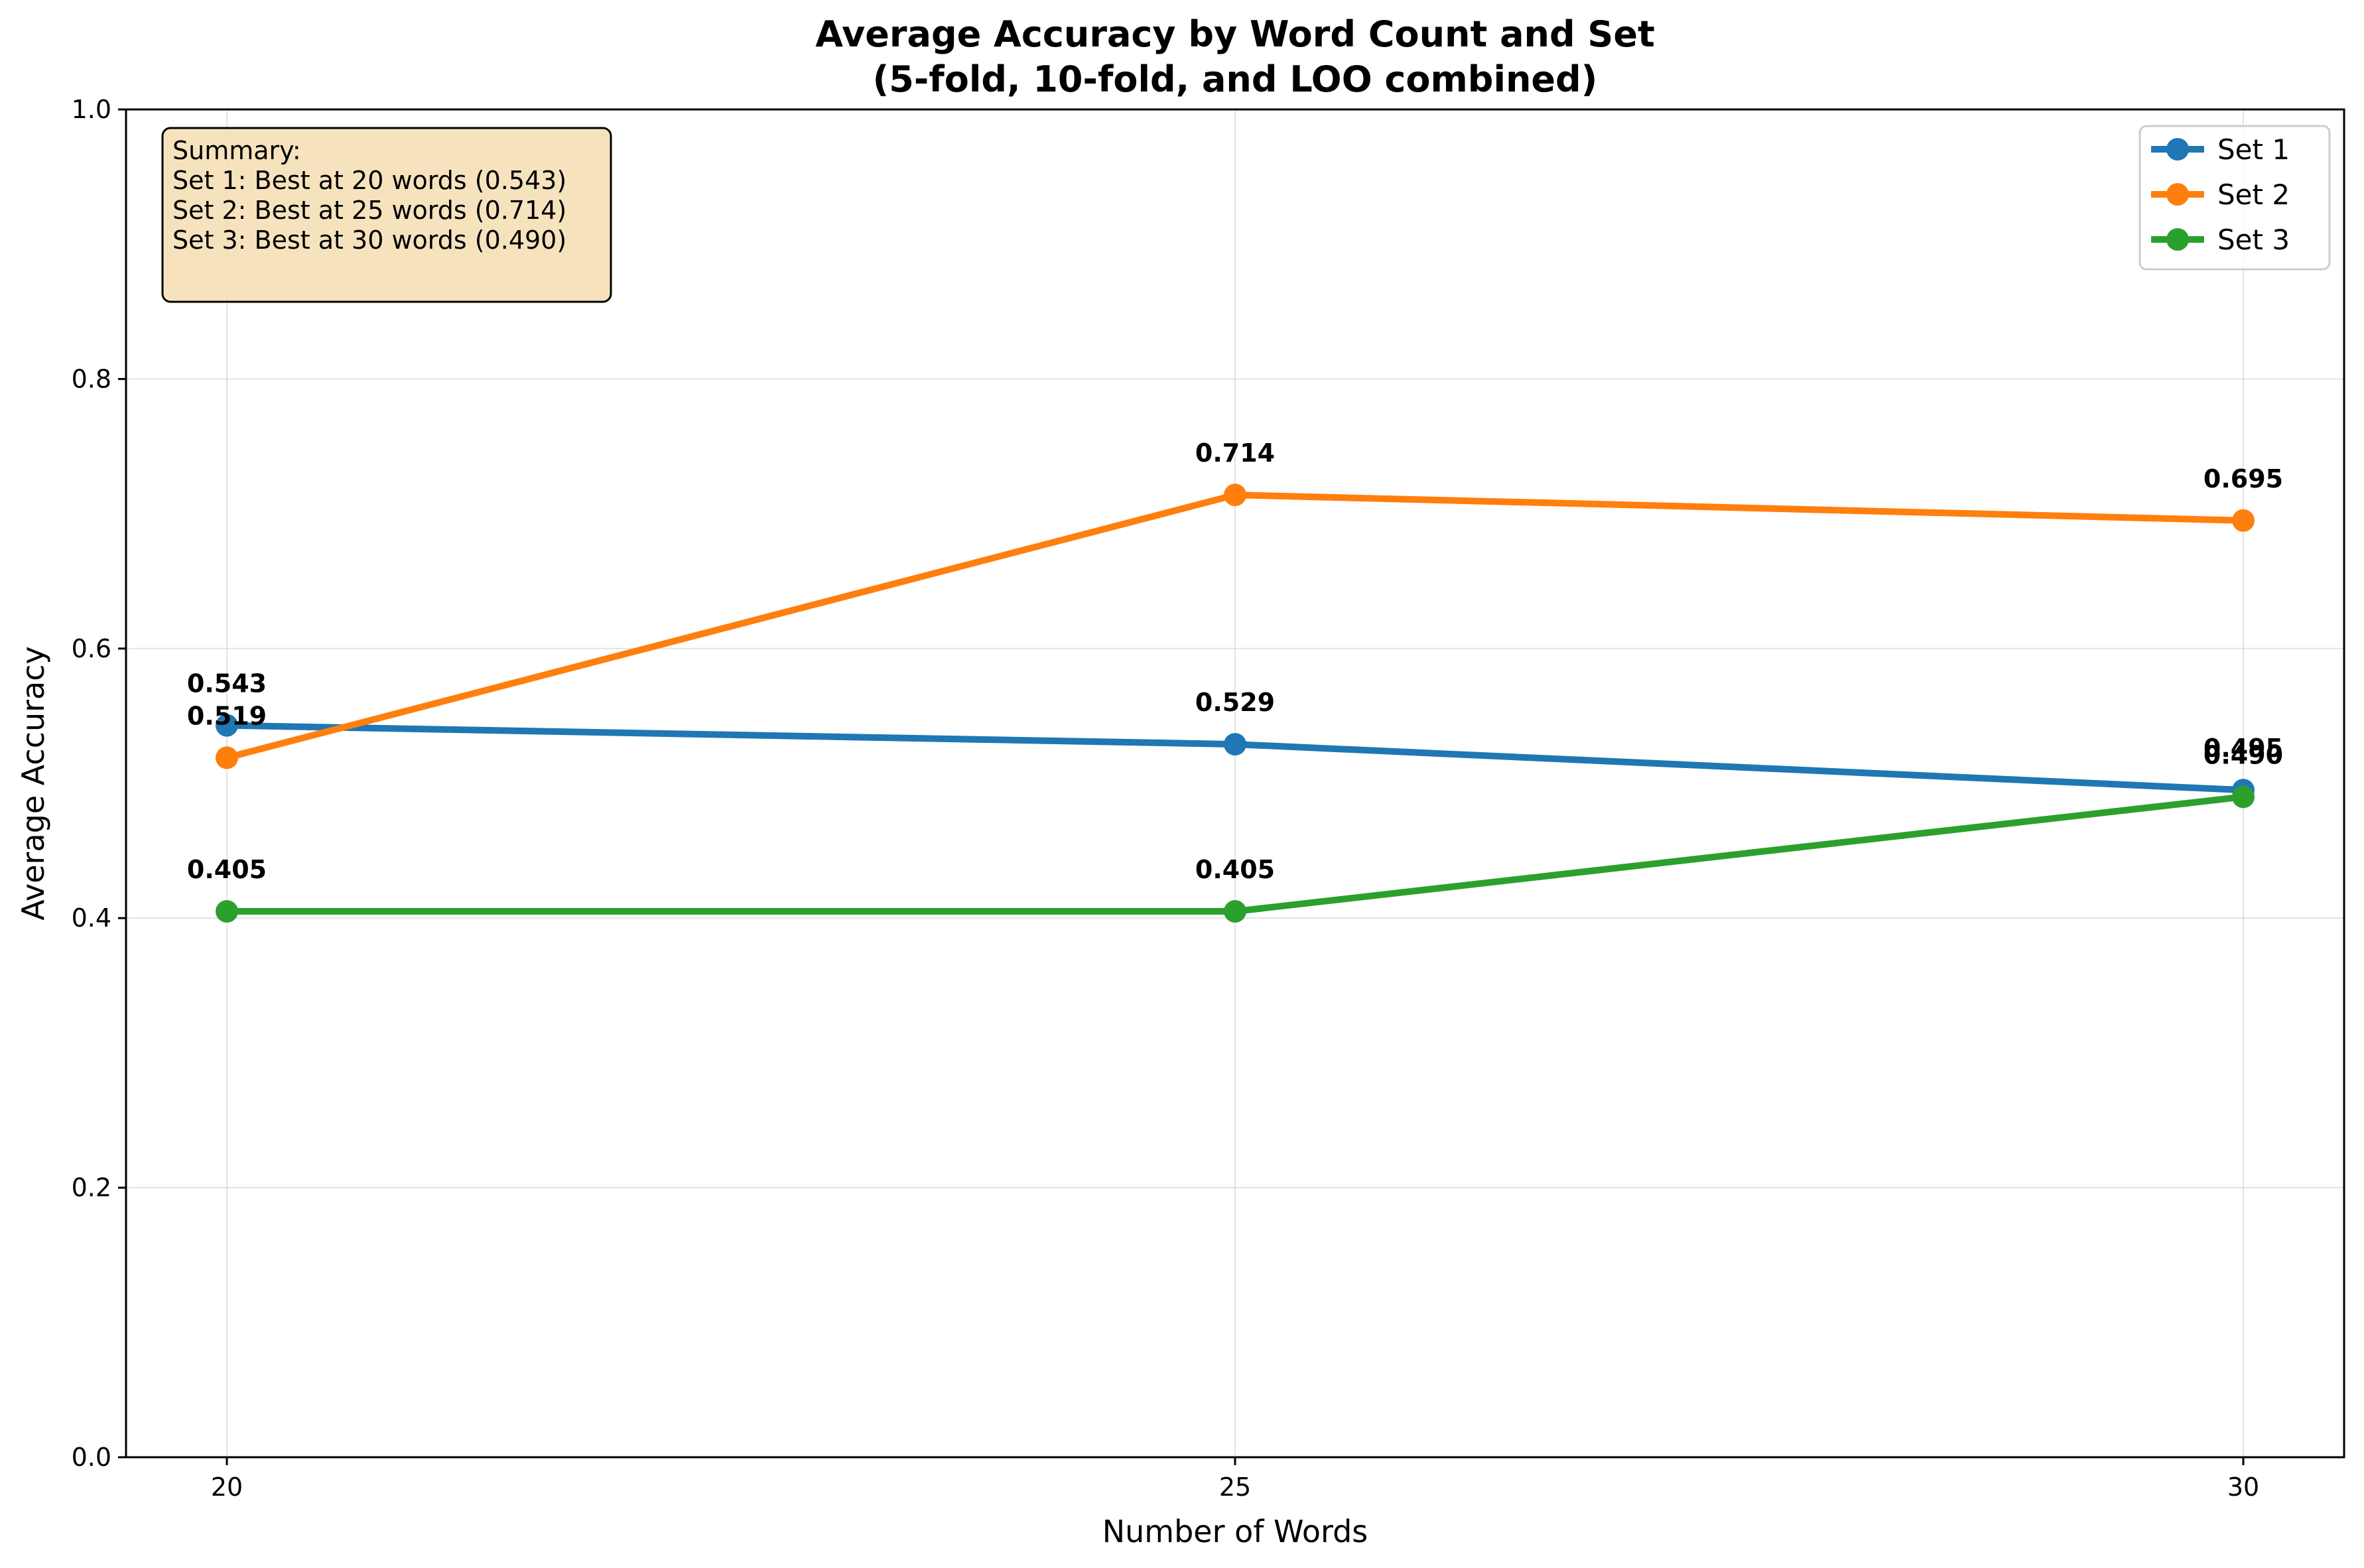 The image size is (2364, 1568). Describe the element at coordinates (2253, 240) in the screenshot. I see `legend-label-set-3: Set 3` at that location.